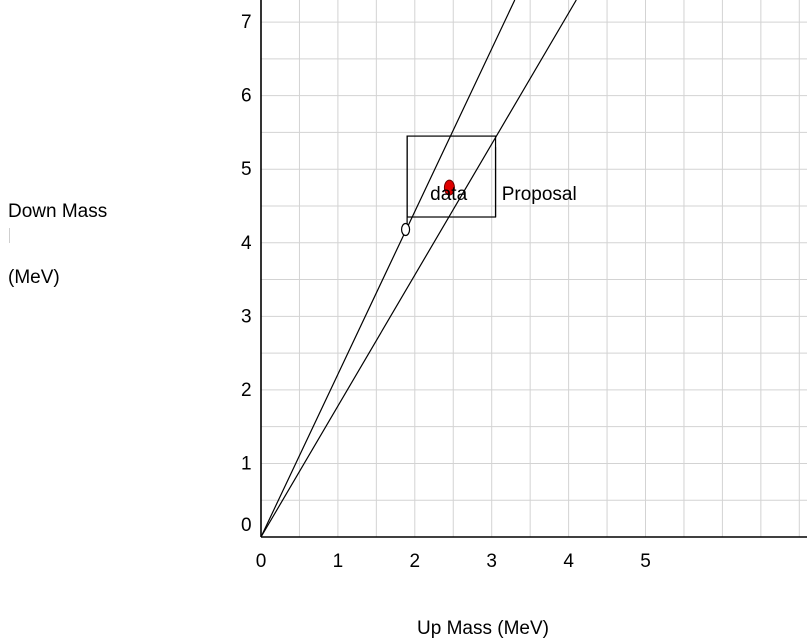  I want to click on y-tick-label: 2, so click(246, 390).